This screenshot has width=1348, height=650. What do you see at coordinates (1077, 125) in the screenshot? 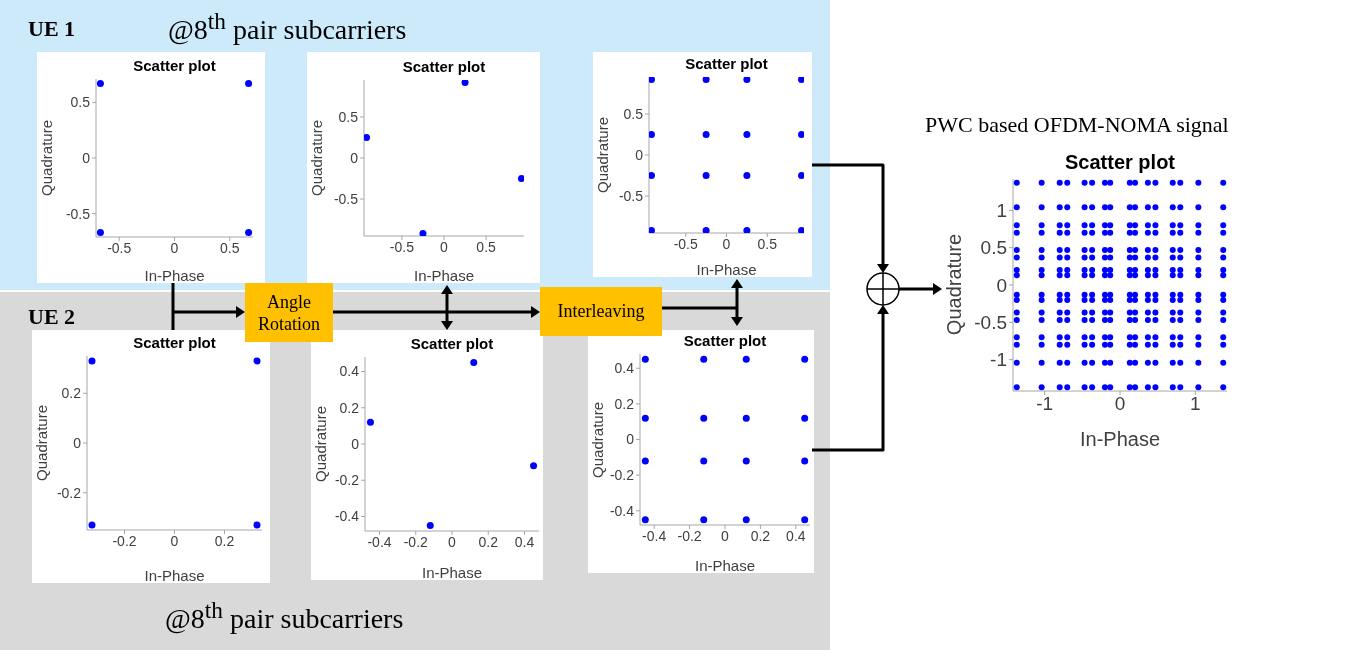
I see `text: PWC based OFDM-NOMA signal` at bounding box center [1077, 125].